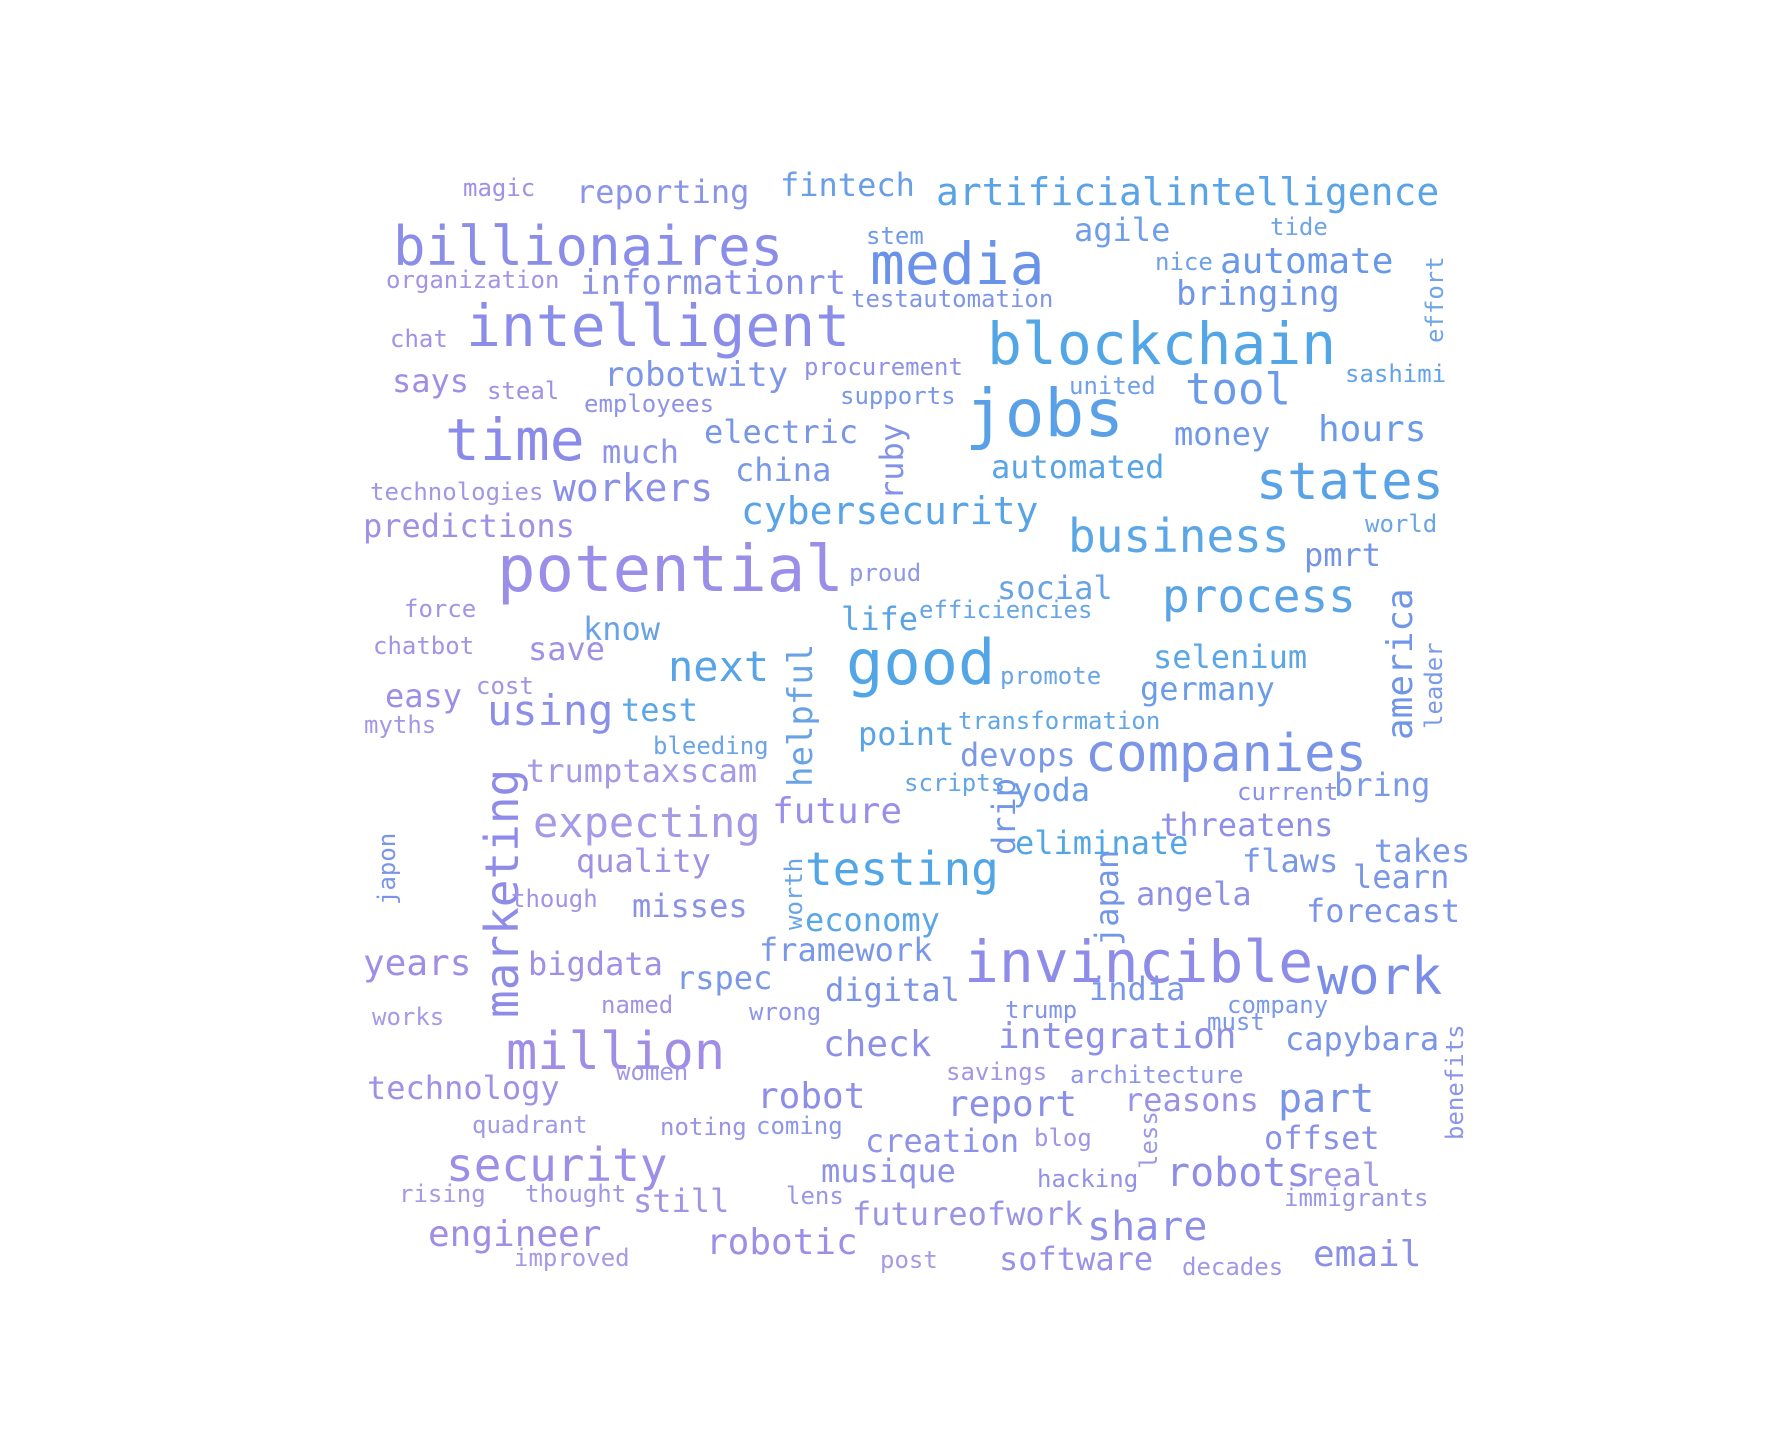 The height and width of the screenshot is (1436, 1782). Describe the element at coordinates (902, 869) in the screenshot. I see `word-testing: testing` at that location.